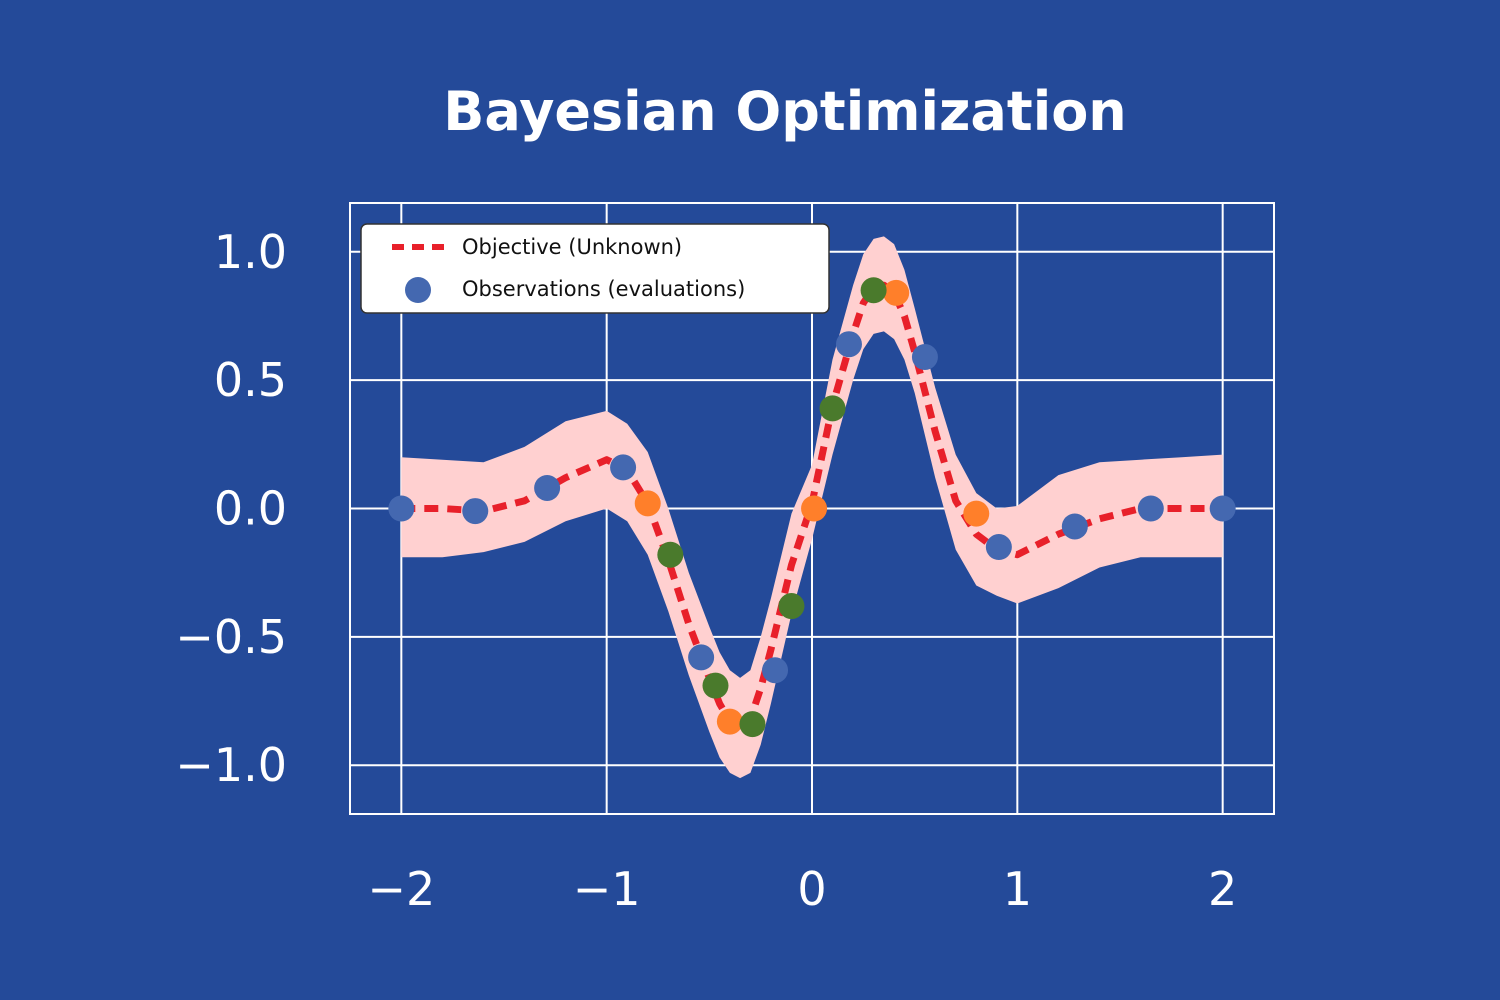 The width and height of the screenshot is (1500, 1000). I want to click on x-tick-label-4: 2, so click(1222, 889).